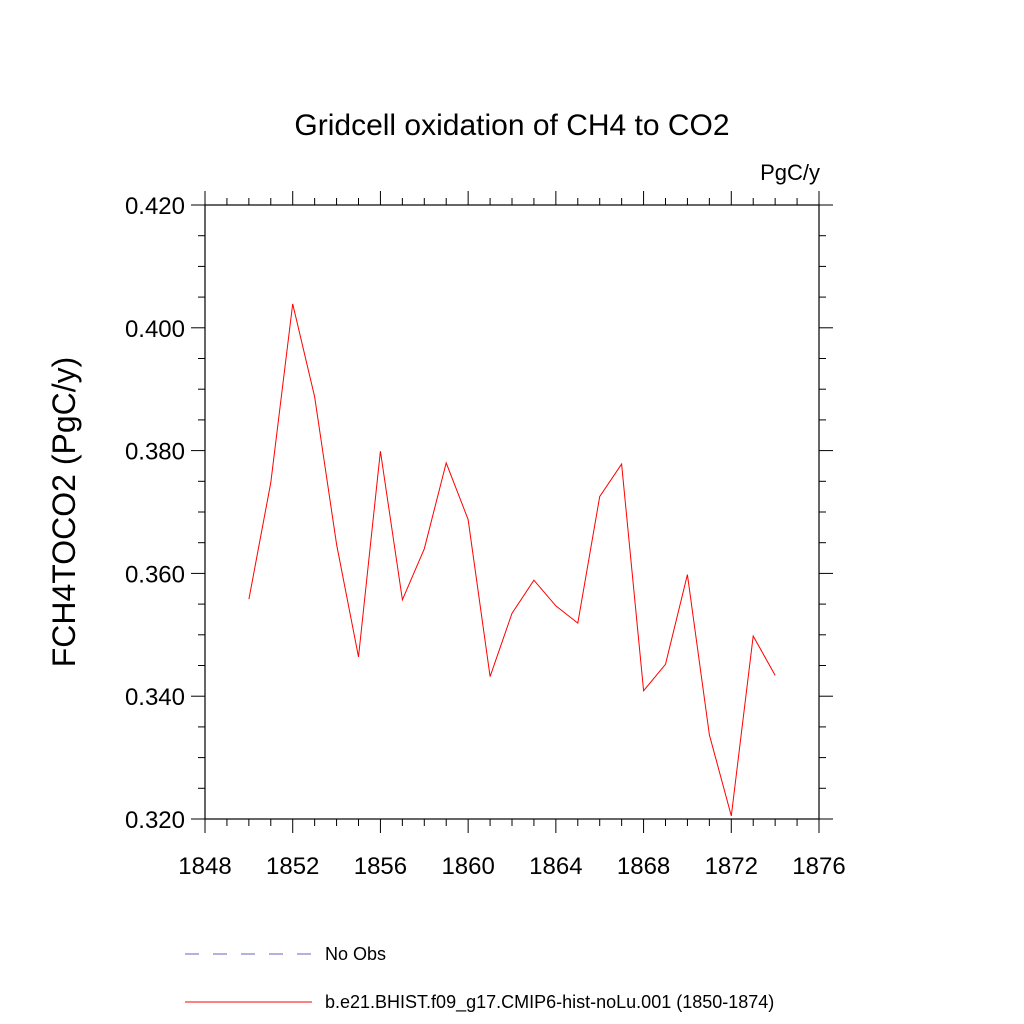  Describe the element at coordinates (731, 866) in the screenshot. I see `x-tick-label: 1872` at that location.